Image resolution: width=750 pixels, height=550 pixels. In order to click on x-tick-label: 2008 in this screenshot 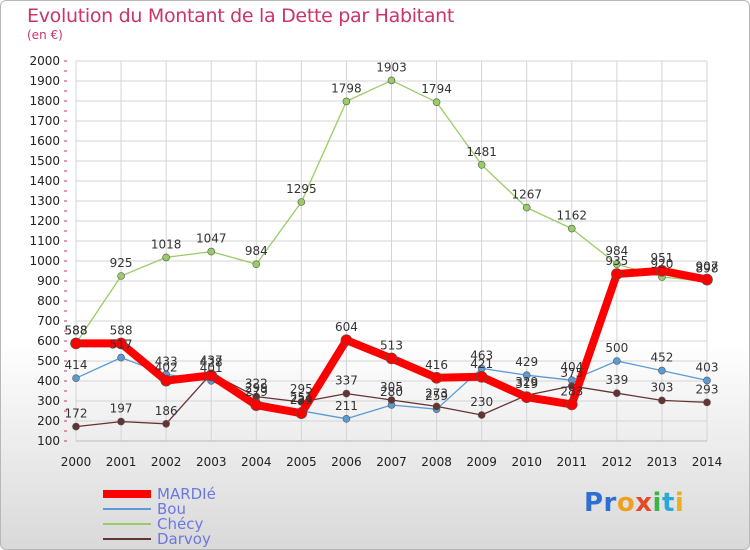, I will do `click(436, 462)`.